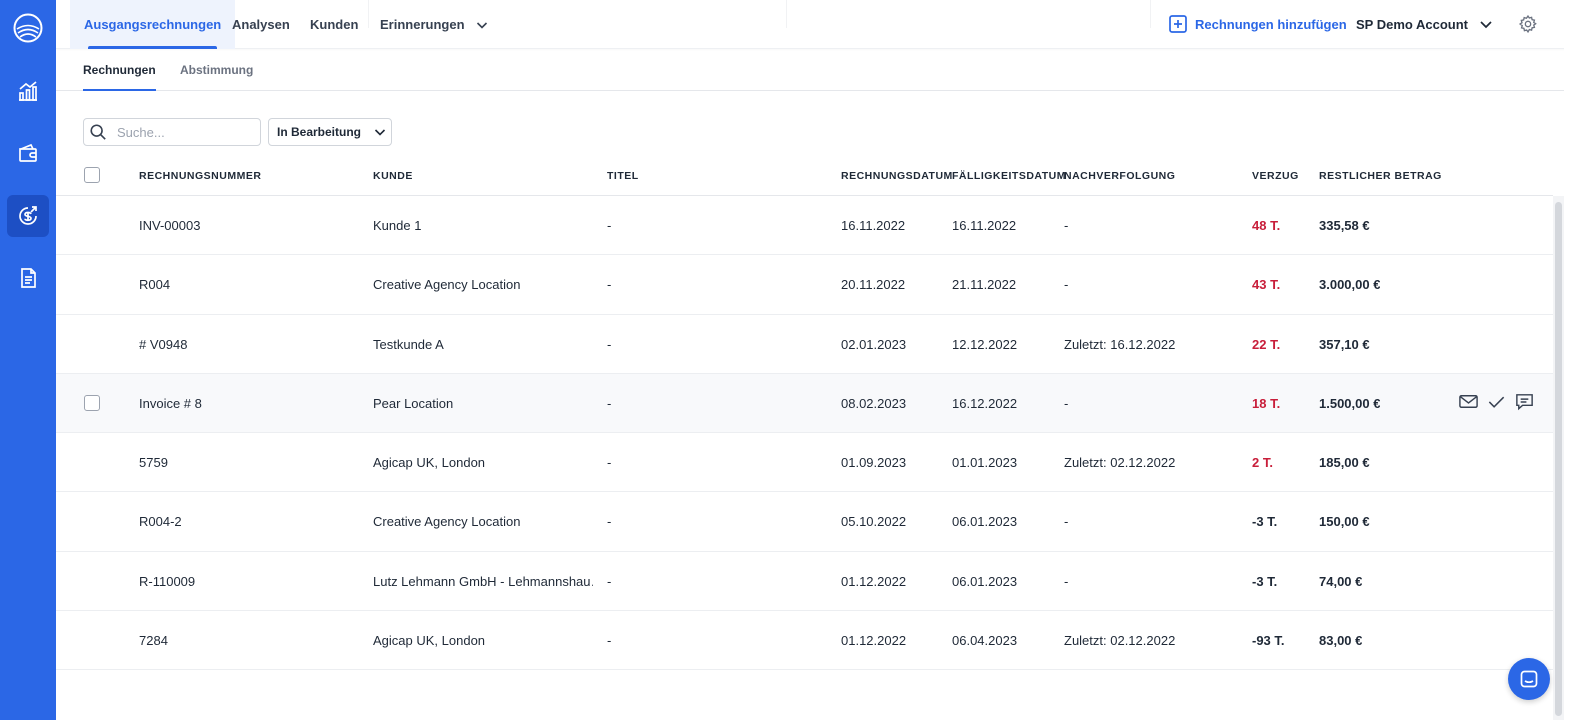 The width and height of the screenshot is (1574, 720). Describe the element at coordinates (985, 463) in the screenshot. I see `cell-due-date: 01.01.2023` at that location.